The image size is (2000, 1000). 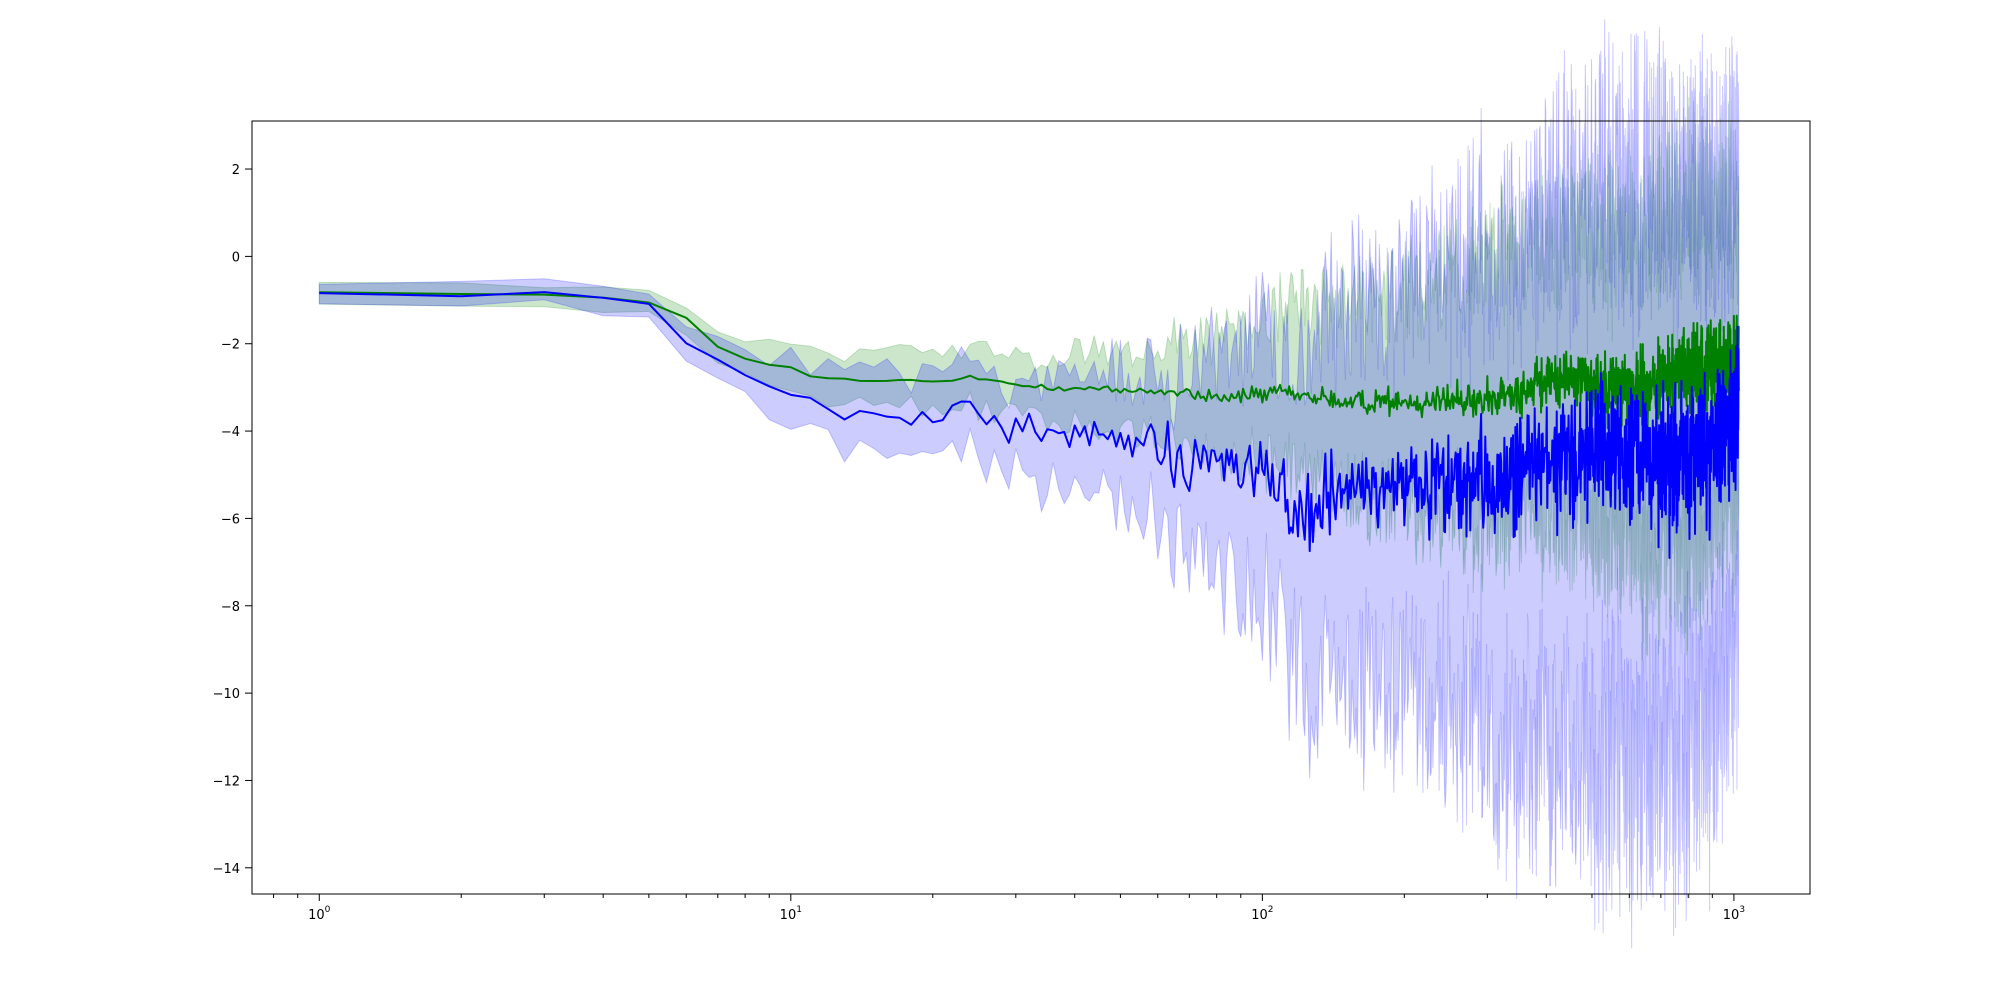 I want to click on y-axis: 2 0 −2 −4 −6 −8 −10 −12 −14, so click(x=232, y=520).